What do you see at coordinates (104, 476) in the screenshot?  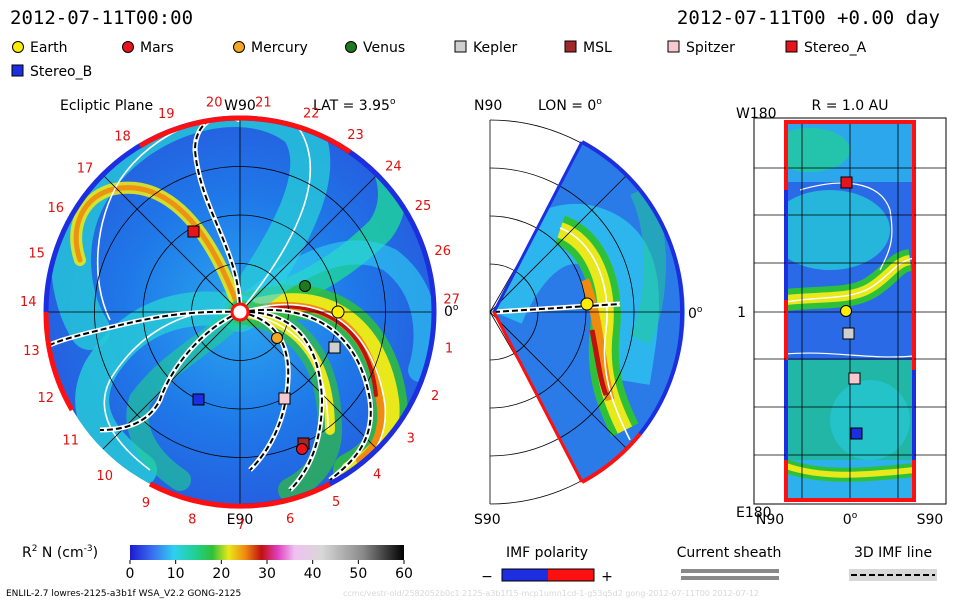 I see `carrington-label: 10` at bounding box center [104, 476].